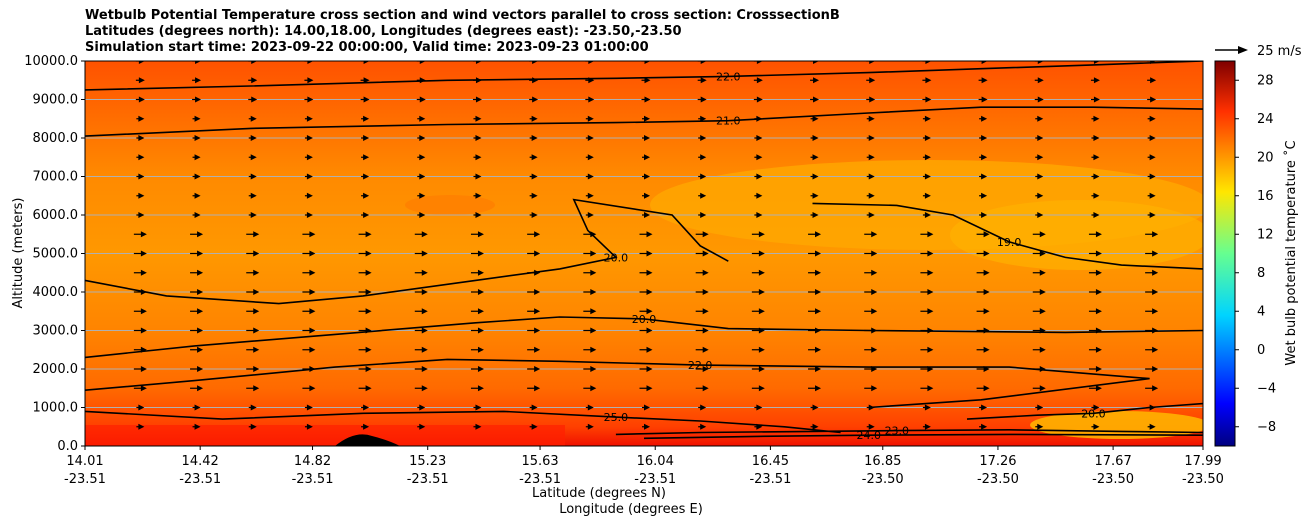 The width and height of the screenshot is (1311, 526). What do you see at coordinates (84, 461) in the screenshot?
I see `x-tick-label-lat: 14.01` at bounding box center [84, 461].